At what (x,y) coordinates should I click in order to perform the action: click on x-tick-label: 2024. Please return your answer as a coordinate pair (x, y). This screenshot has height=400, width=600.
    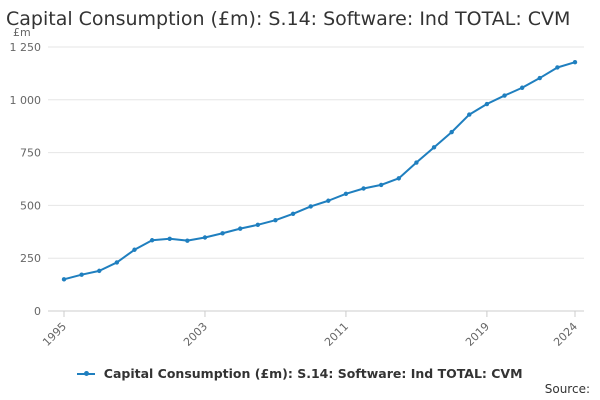
    Looking at the image, I should click on (565, 334).